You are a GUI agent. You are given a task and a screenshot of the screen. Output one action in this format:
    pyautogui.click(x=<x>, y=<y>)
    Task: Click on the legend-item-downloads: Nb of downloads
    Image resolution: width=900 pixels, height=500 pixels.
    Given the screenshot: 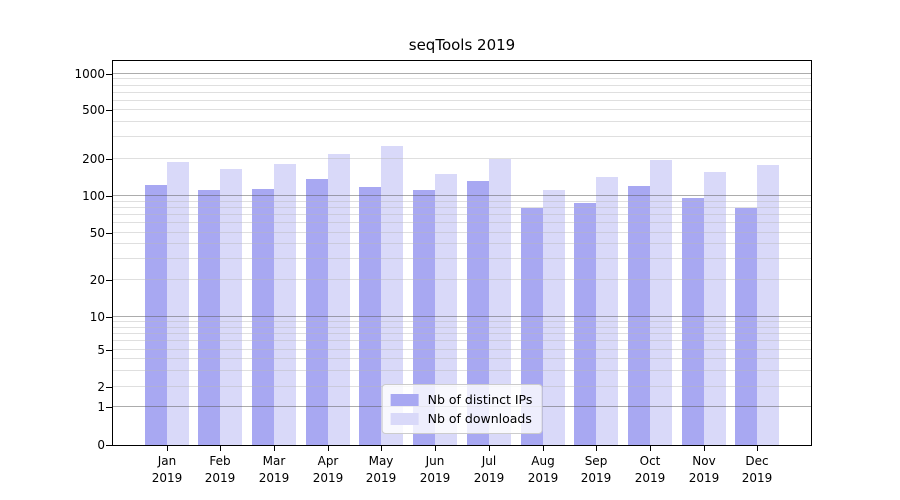 What is the action you would take?
    pyautogui.click(x=461, y=418)
    